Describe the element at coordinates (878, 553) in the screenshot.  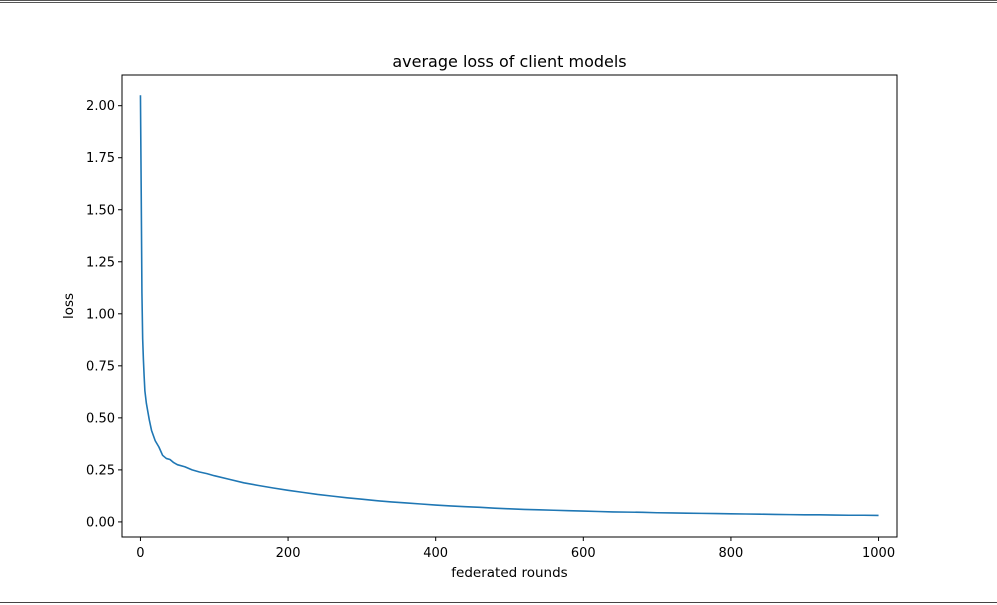
I see `x-tick-label: 1000` at that location.